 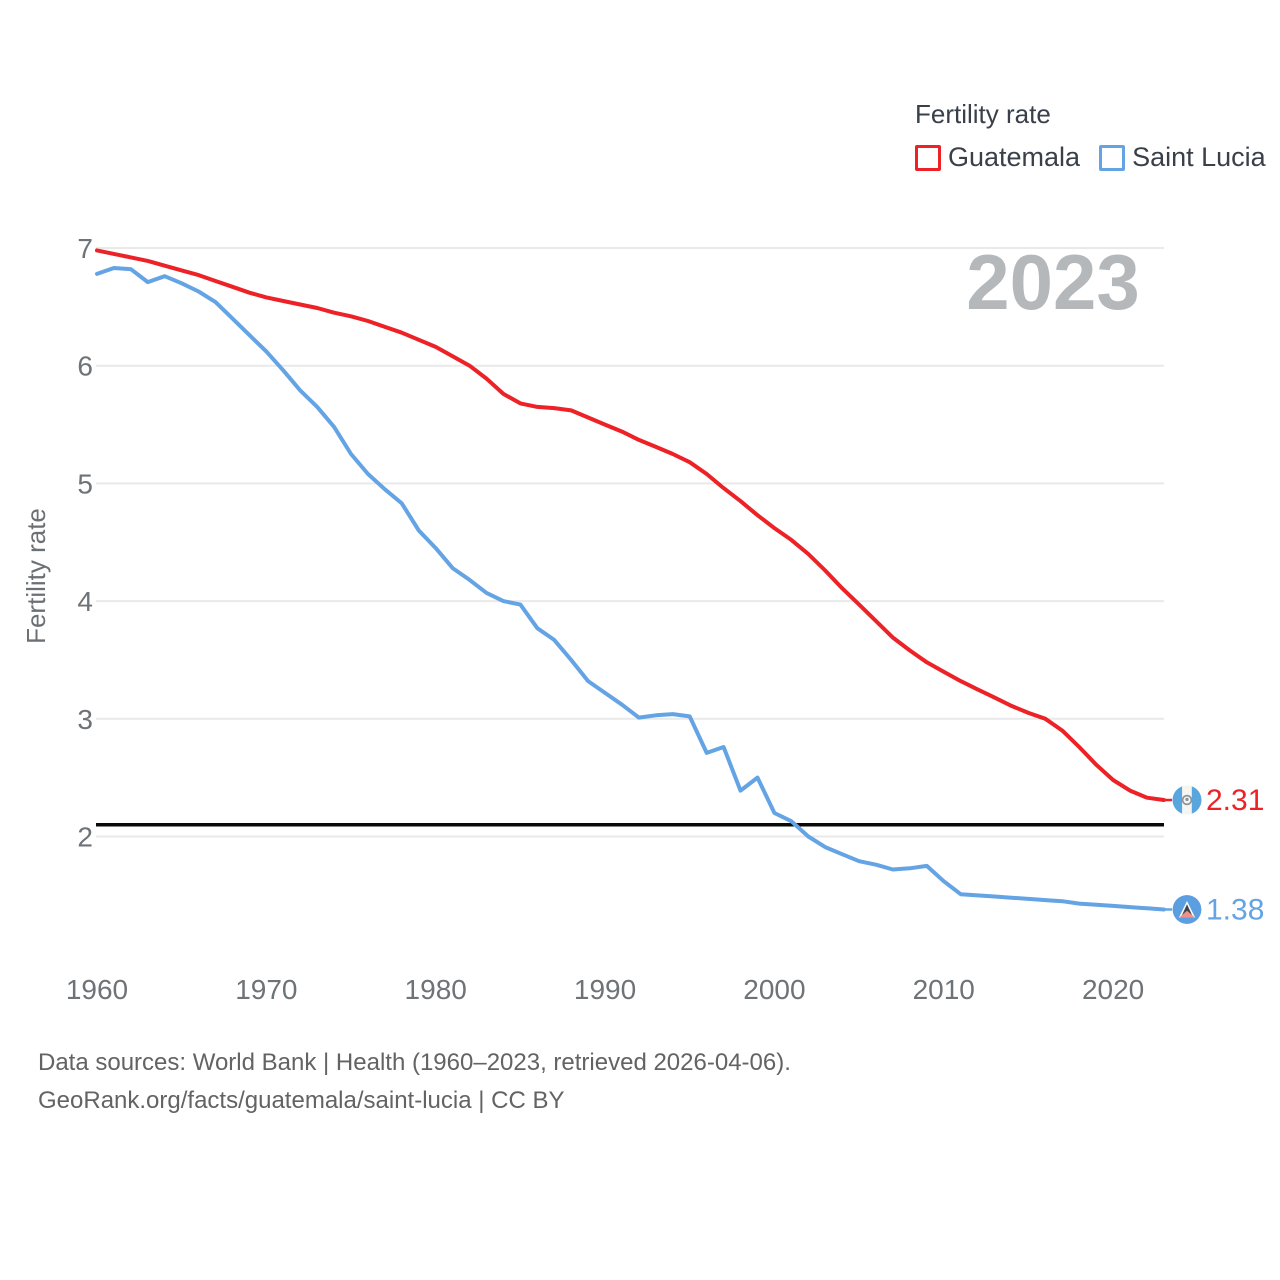 I want to click on legend-item-guatemala: Guatemala, so click(x=997, y=157).